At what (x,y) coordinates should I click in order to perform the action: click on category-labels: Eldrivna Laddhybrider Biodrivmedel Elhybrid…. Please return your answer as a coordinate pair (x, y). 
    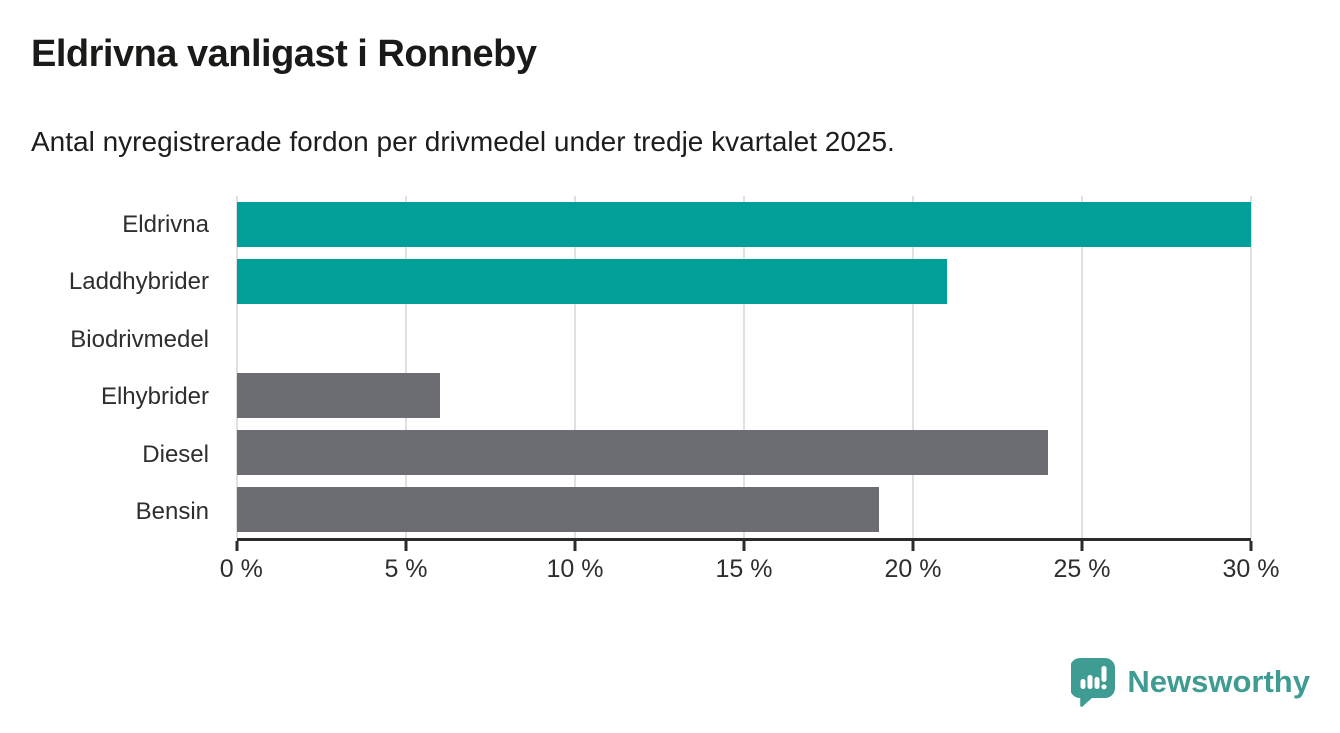
    Looking at the image, I should click on (111, 368).